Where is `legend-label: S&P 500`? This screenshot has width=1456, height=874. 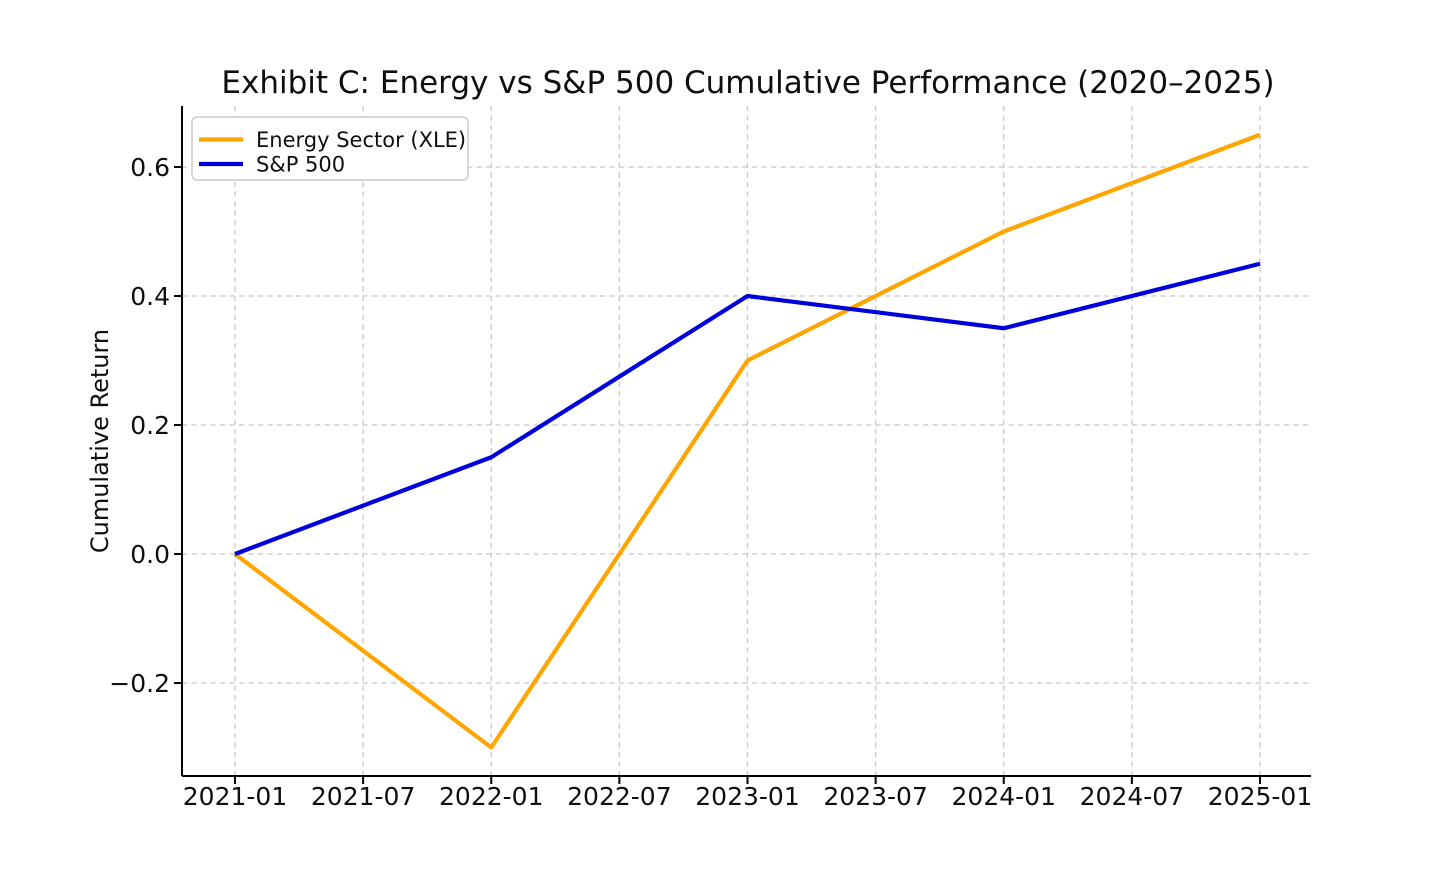 legend-label: S&P 500 is located at coordinates (300, 165).